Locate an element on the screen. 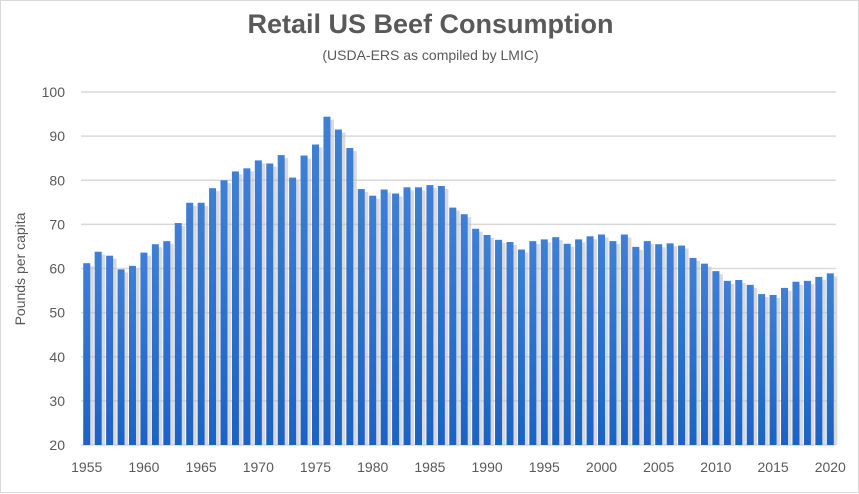 Image resolution: width=859 pixels, height=494 pixels. x-tick-label: 1955 is located at coordinates (86, 467).